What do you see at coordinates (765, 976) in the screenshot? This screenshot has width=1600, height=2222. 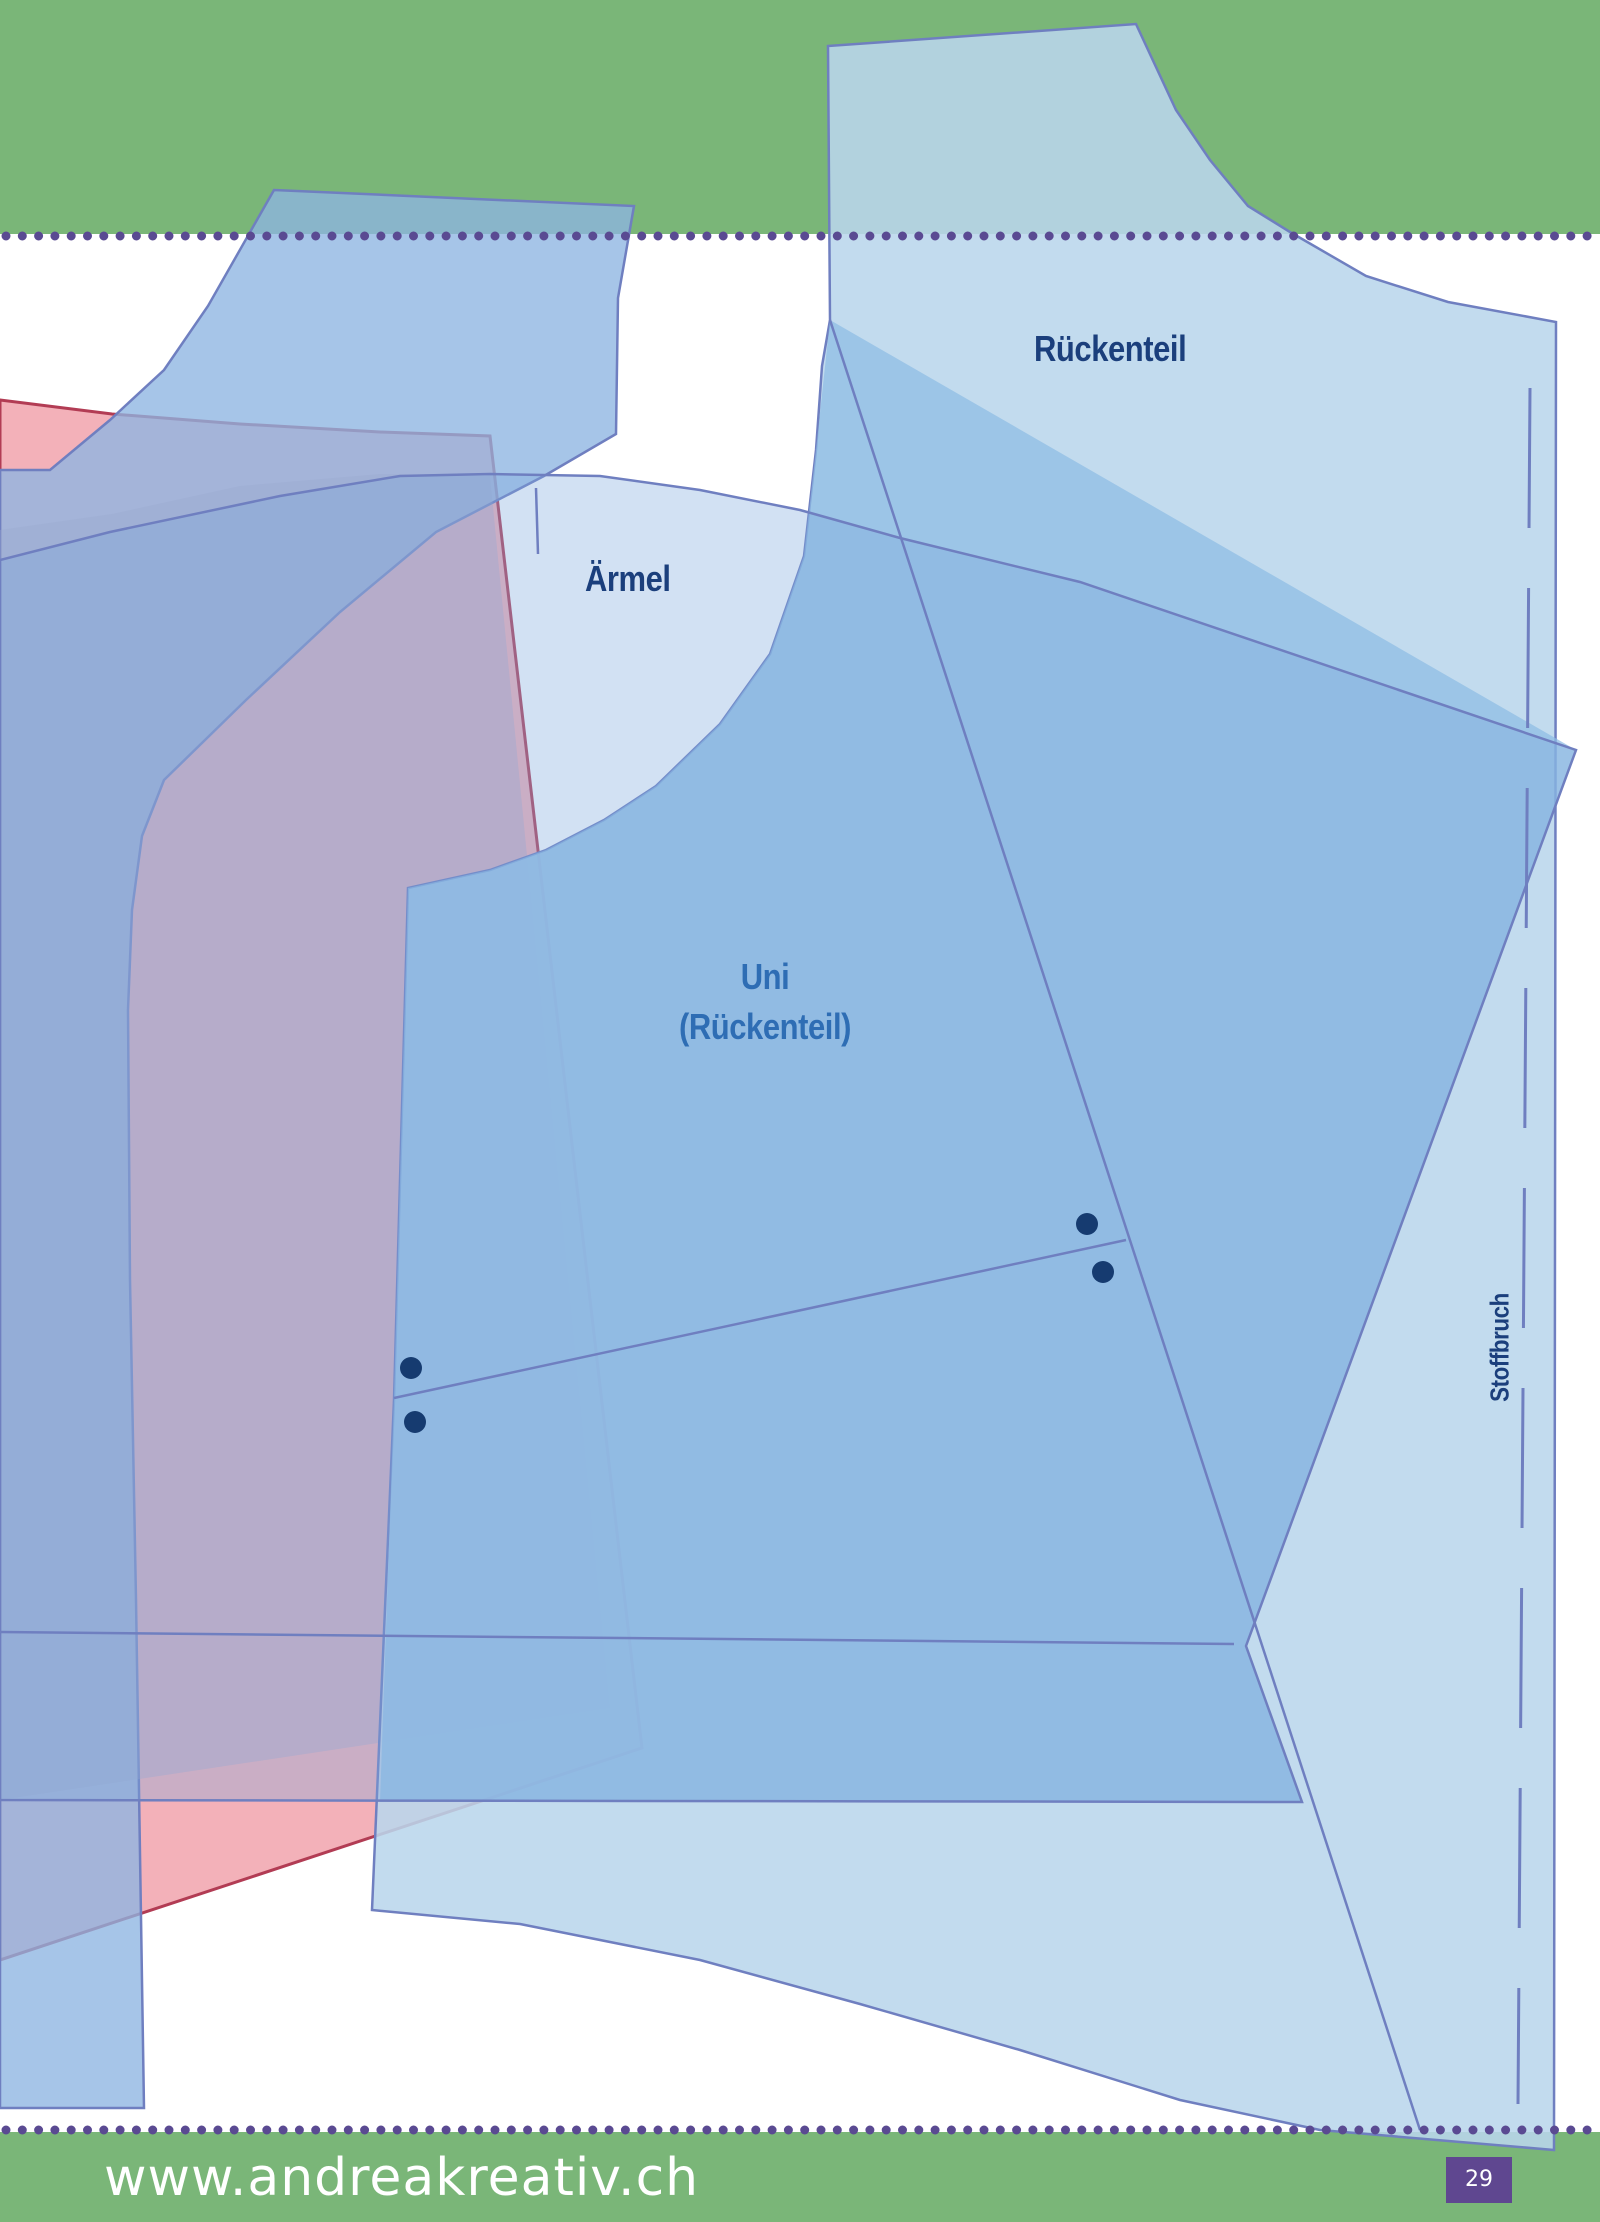 I see `uni-label-line1: Uni` at bounding box center [765, 976].